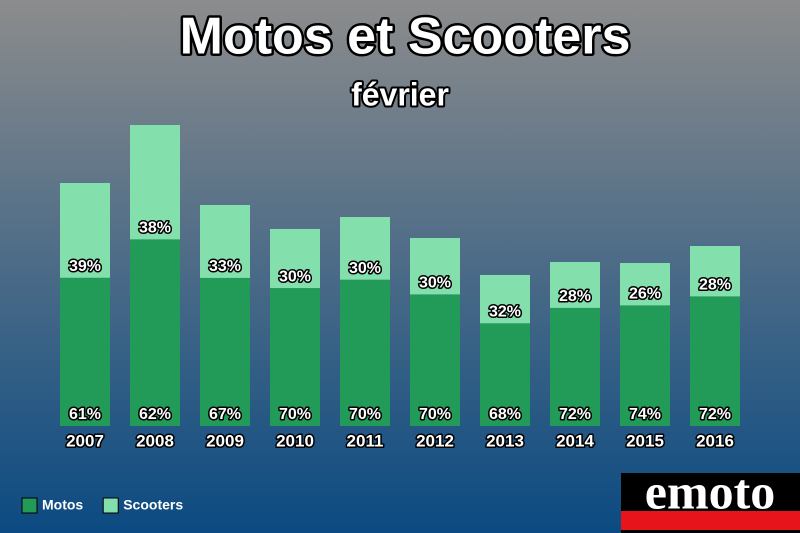  What do you see at coordinates (645, 294) in the screenshot?
I see `data-label: 26%` at bounding box center [645, 294].